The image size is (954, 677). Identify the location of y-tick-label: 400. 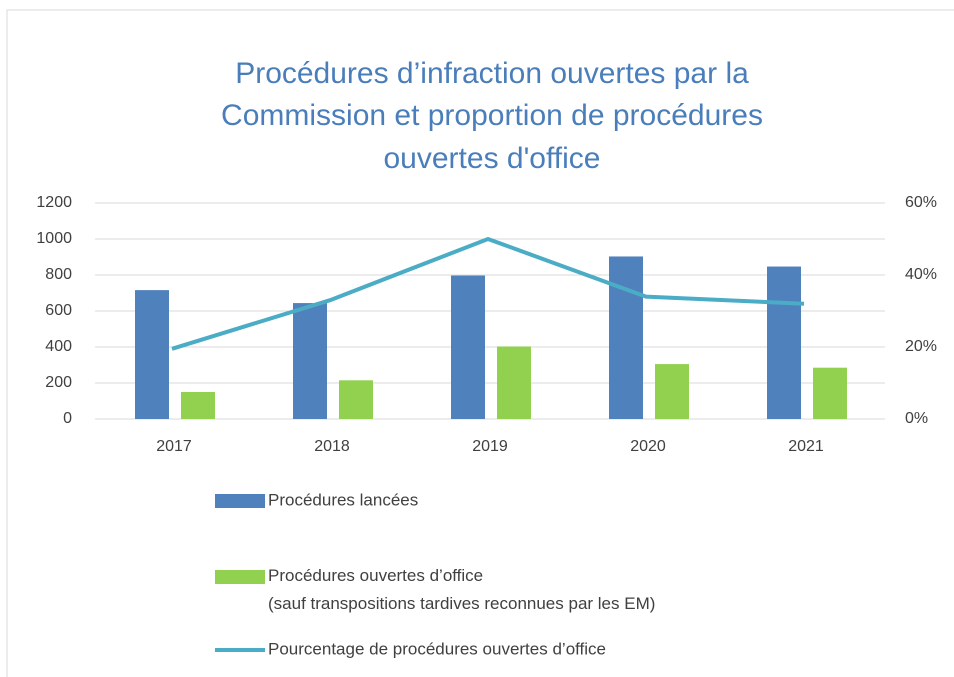
(58, 346).